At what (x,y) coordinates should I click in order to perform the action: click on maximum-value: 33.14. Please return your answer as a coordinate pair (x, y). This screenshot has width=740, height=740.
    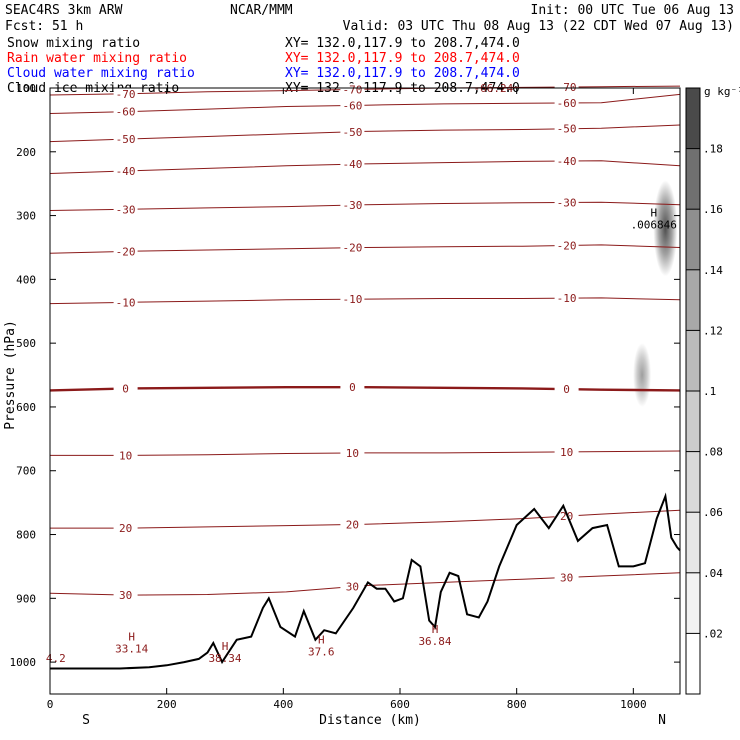
    Looking at the image, I should click on (131, 649).